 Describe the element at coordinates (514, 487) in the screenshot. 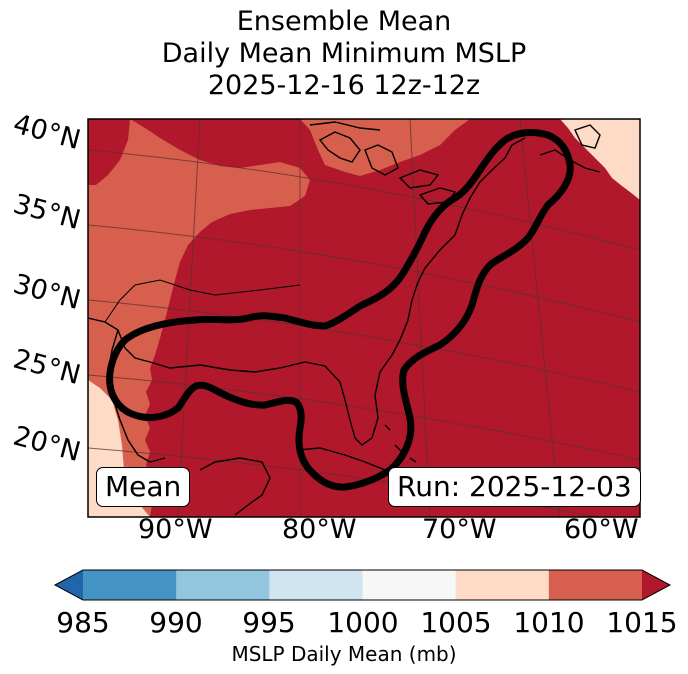

I see `run-label: Run: 2025-12-03` at that location.